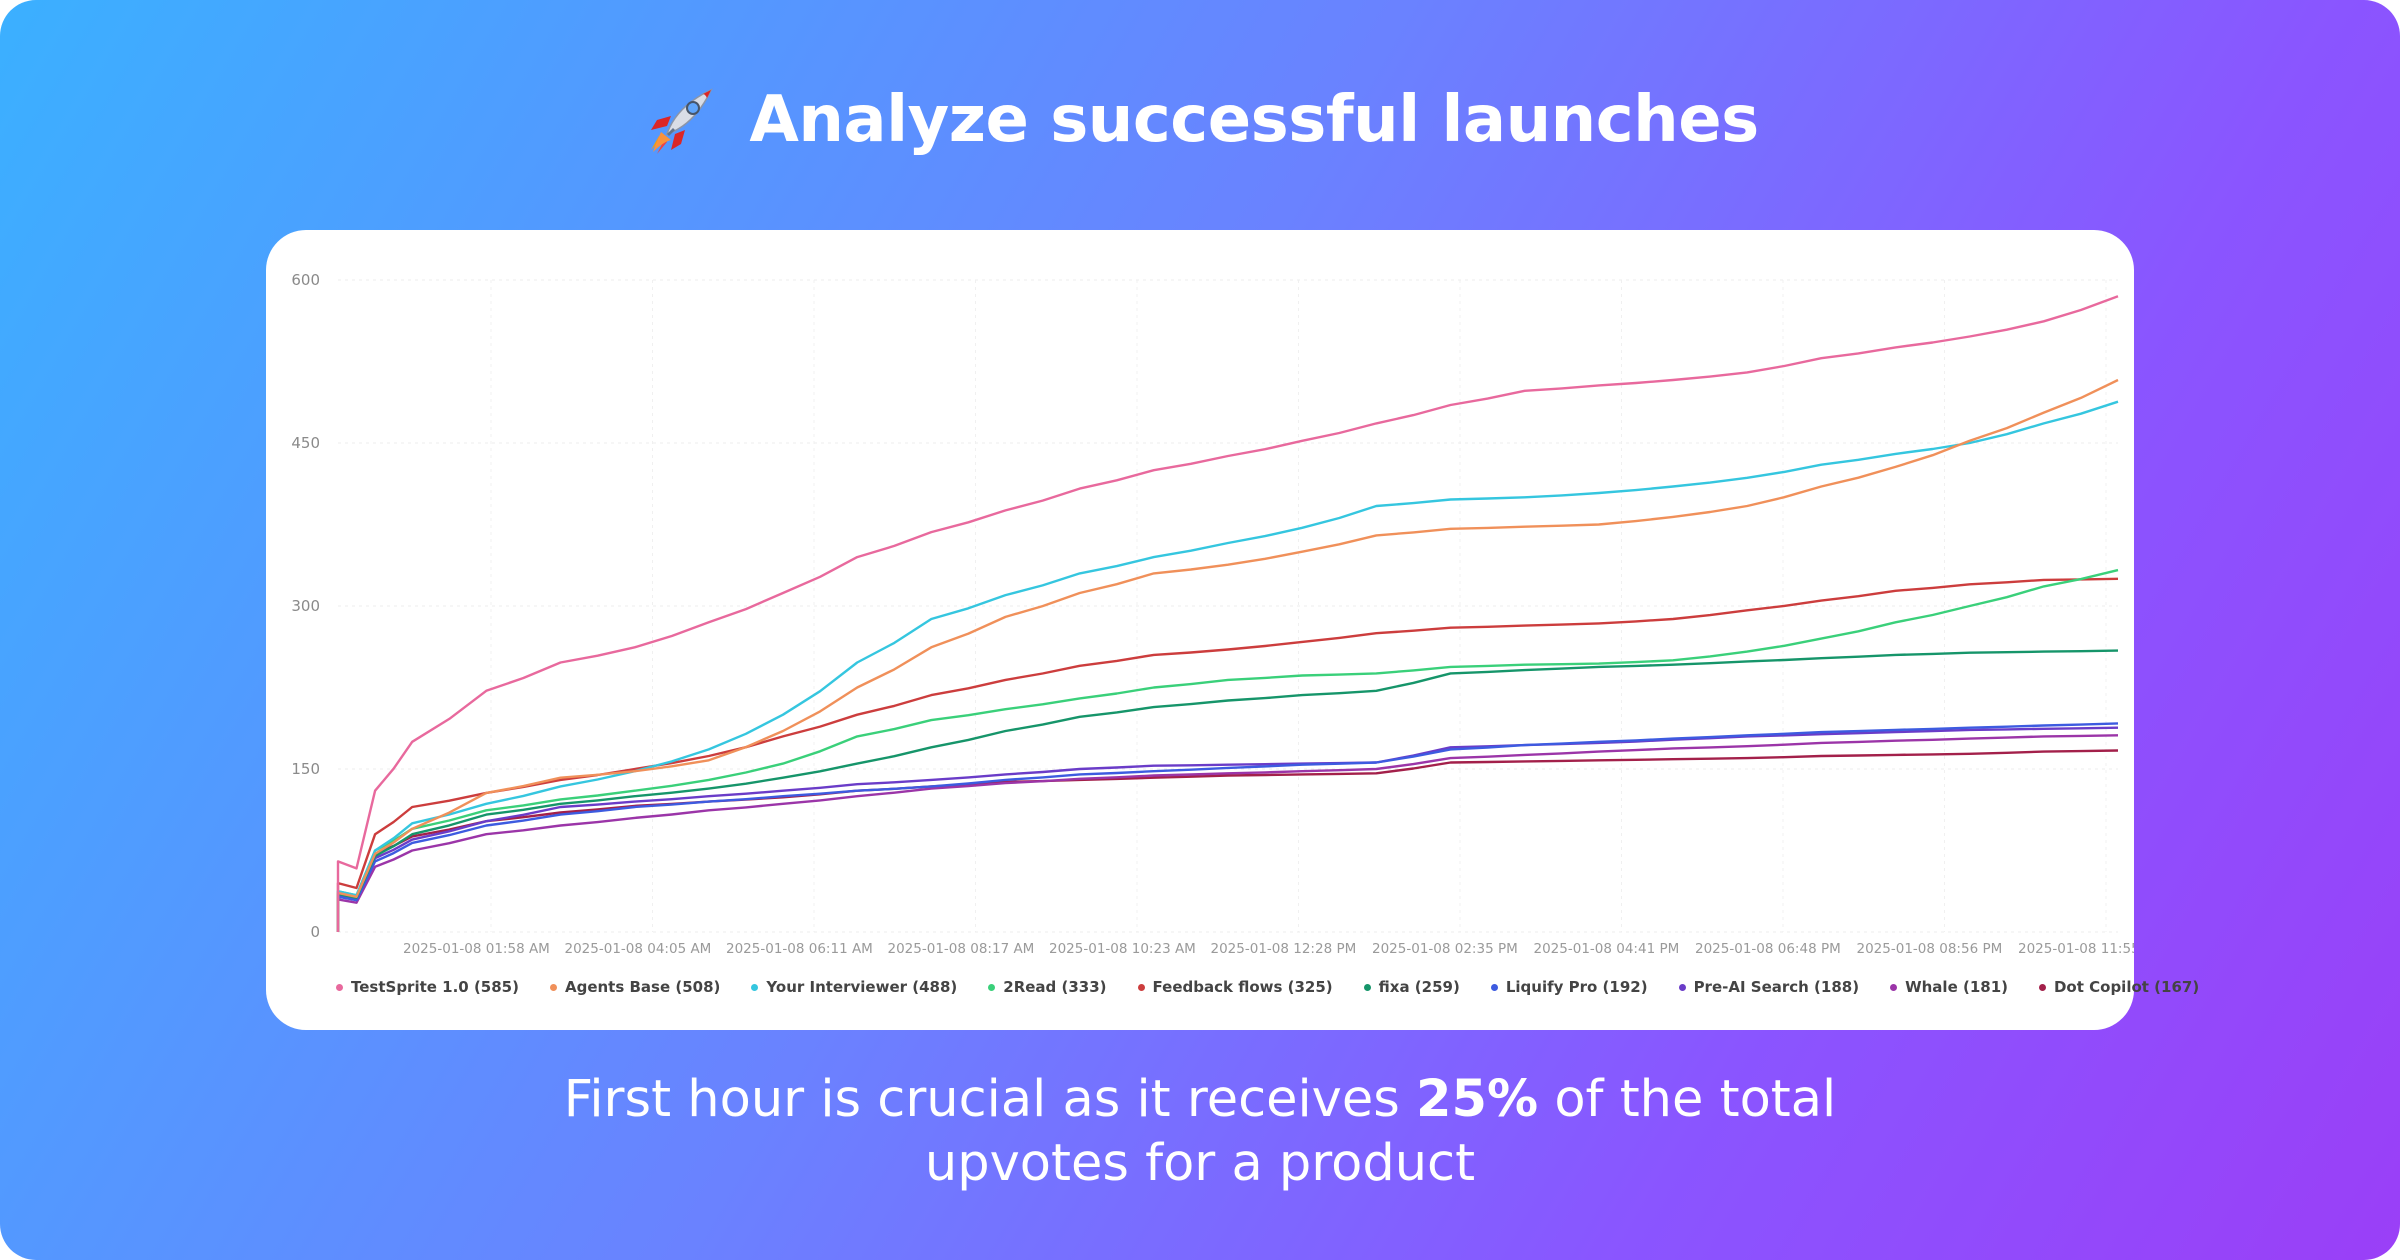 Image resolution: width=2400 pixels, height=1260 pixels. I want to click on legend-label: Agents Base (508), so click(642, 987).